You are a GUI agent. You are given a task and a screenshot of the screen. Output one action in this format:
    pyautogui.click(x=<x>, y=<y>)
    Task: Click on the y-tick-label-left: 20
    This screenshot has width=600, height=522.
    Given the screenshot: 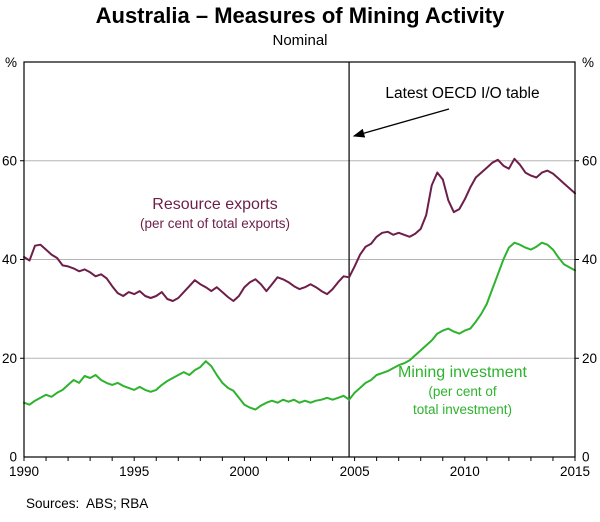 What is the action you would take?
    pyautogui.click(x=9, y=358)
    